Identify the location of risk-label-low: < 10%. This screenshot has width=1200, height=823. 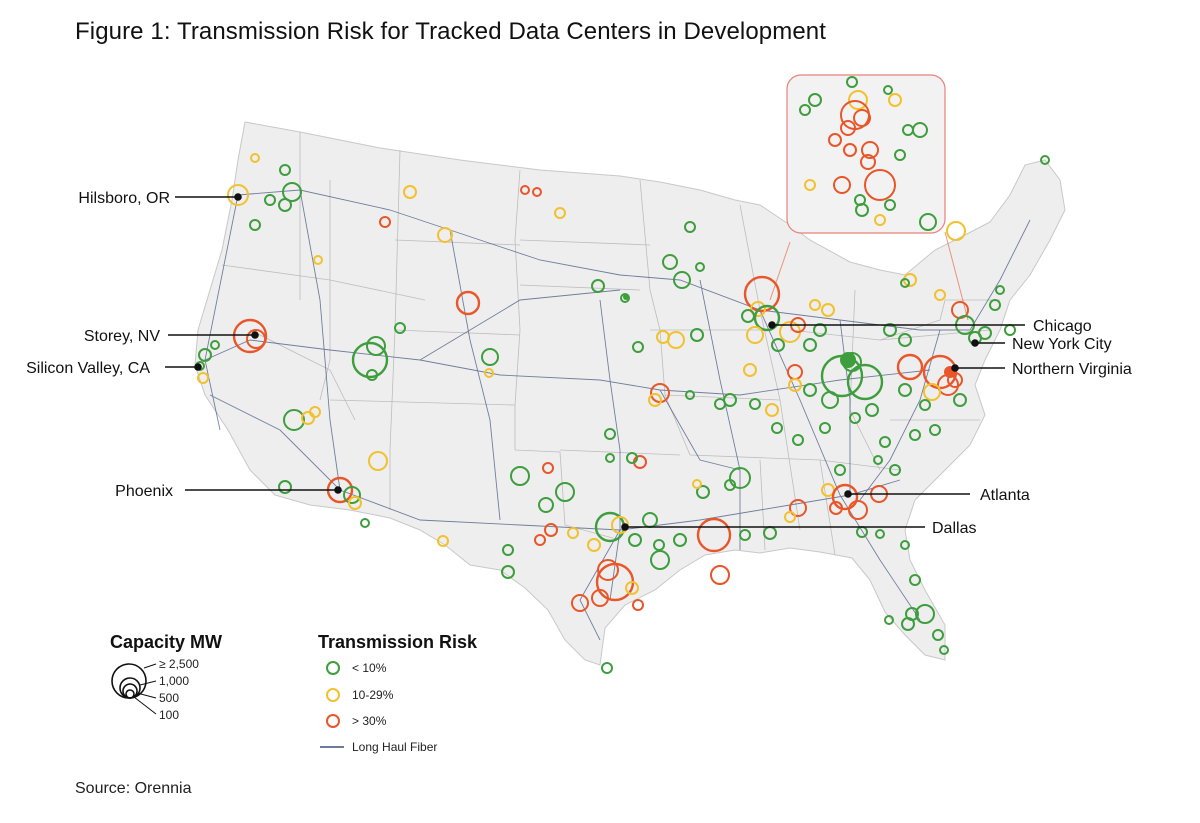
(369, 668).